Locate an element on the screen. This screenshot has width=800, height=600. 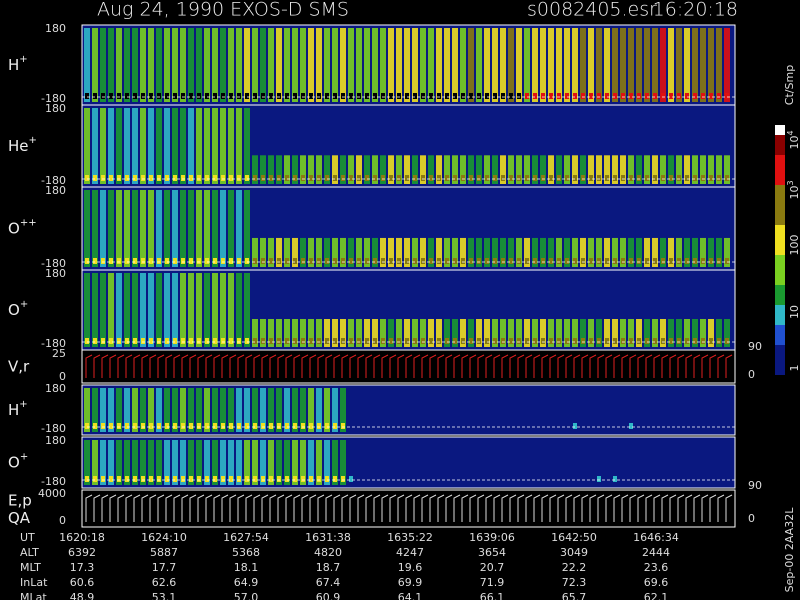
colorbar-label: 1 is located at coordinates (794, 368).